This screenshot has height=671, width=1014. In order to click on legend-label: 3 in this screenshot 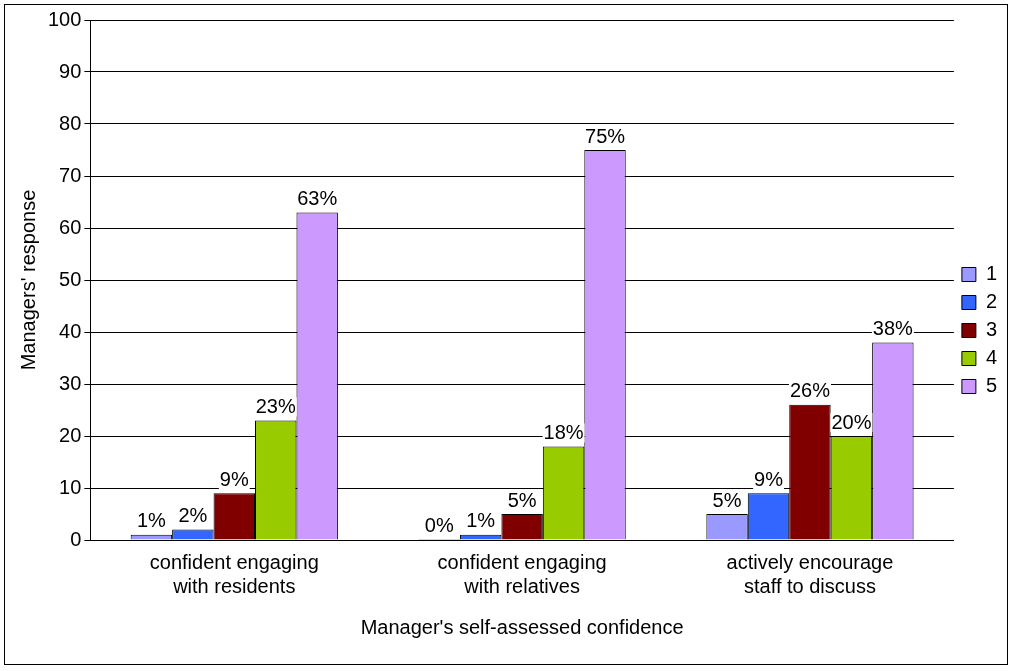, I will do `click(991, 329)`.